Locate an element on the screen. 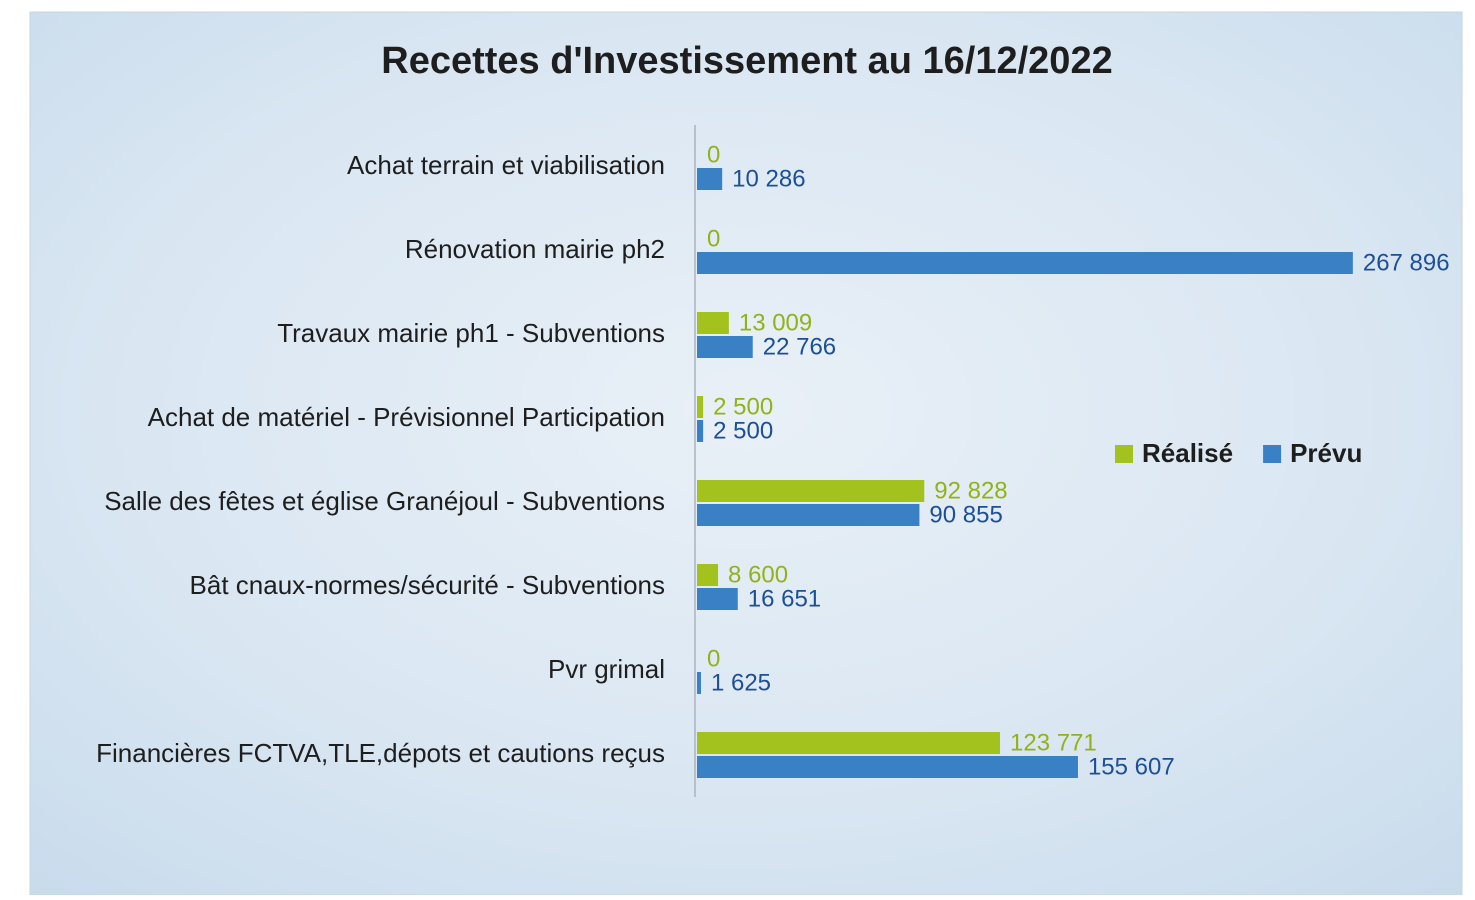 The height and width of the screenshot is (900, 1475). value-label: 155 607 is located at coordinates (1131, 766).